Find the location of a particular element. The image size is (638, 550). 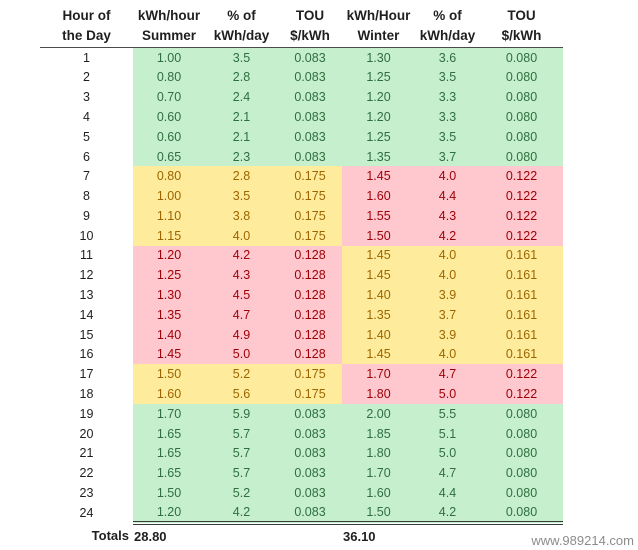

cell-summer-pct: 4.2 is located at coordinates (241, 255).